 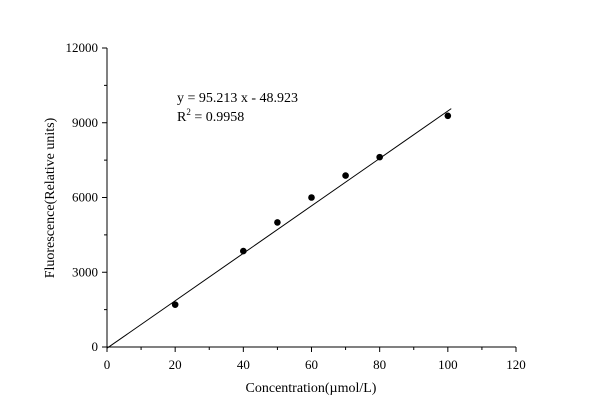 I want to click on x-tick-label: 80, so click(x=379, y=364).